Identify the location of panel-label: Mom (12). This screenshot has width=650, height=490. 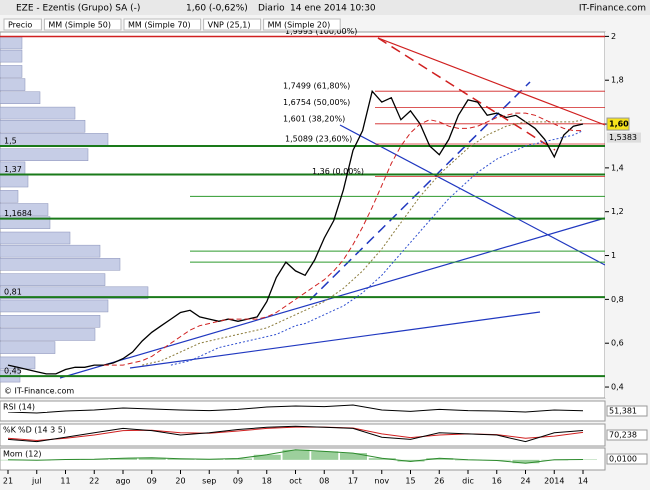
(22, 454).